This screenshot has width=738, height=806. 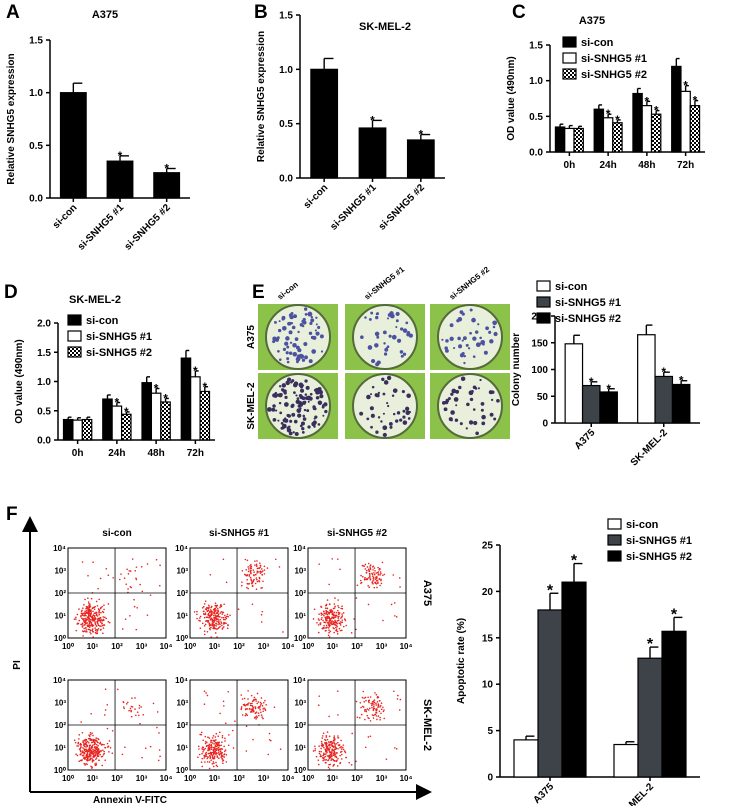 I want to click on bar, so click(x=674, y=704).